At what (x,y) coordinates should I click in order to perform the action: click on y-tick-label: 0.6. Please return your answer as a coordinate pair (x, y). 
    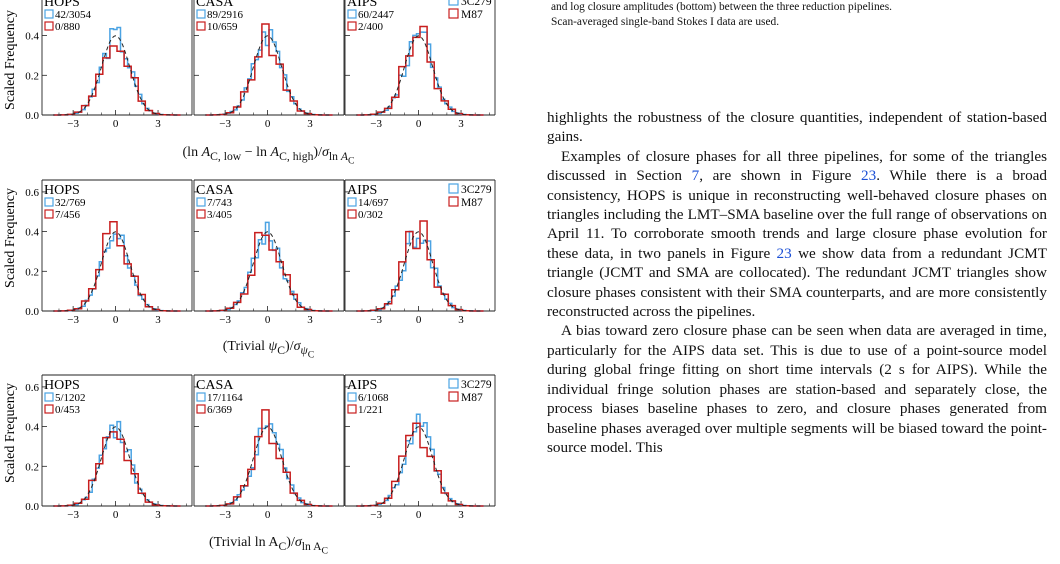
    Looking at the image, I should click on (32, 193).